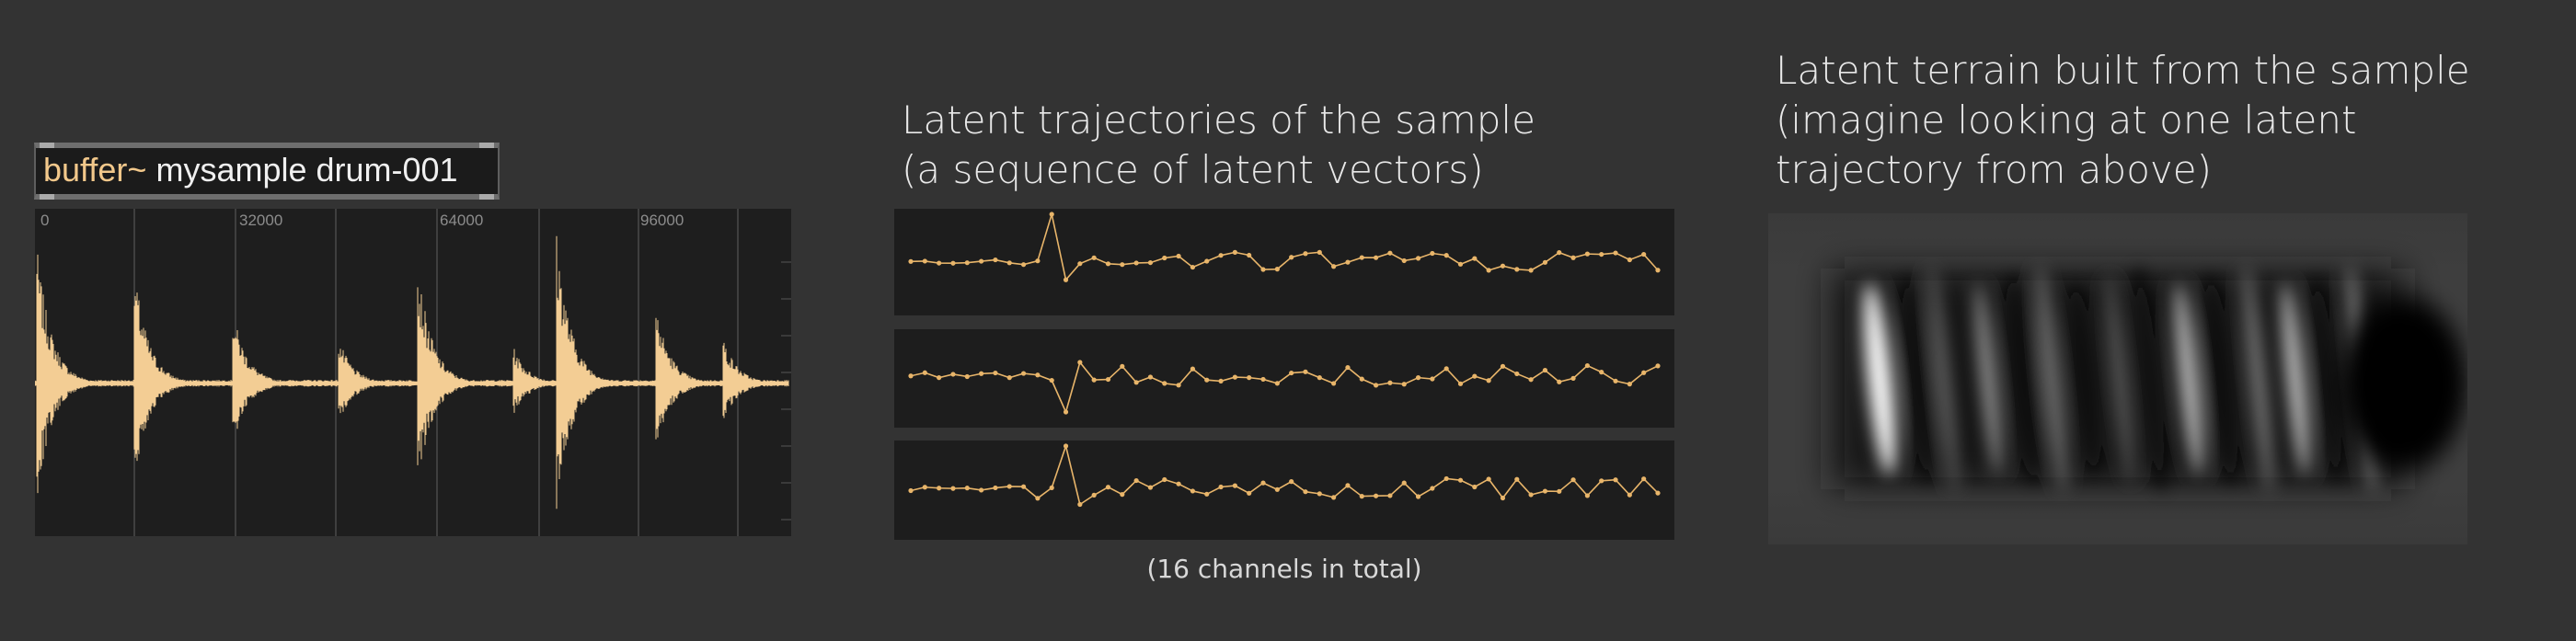 This screenshot has height=641, width=2576. I want to click on terrain-title-line3: trajectory from above), so click(2123, 170).